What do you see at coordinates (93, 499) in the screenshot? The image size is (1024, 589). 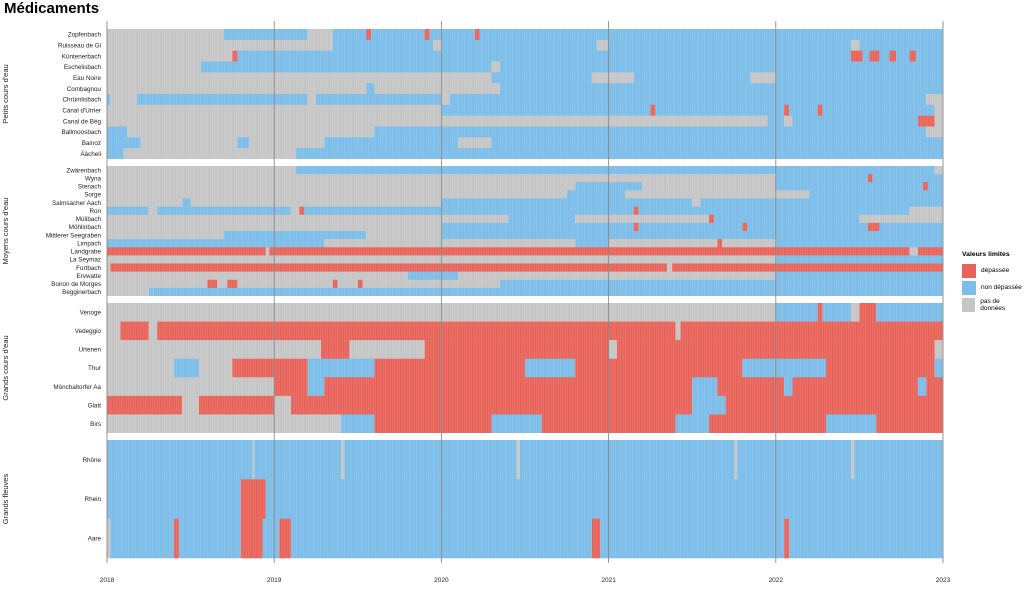 I see `row-label: Rhein` at bounding box center [93, 499].